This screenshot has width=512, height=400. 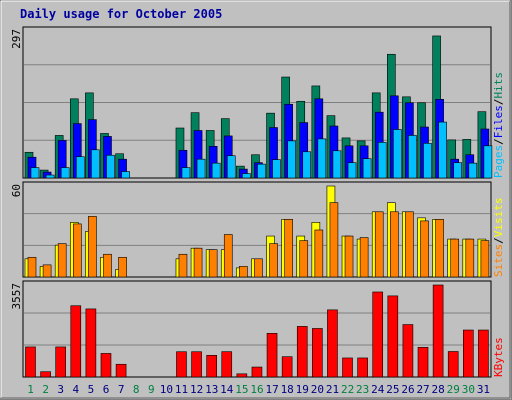 What do you see at coordinates (498, 85) in the screenshot?
I see `legend-entry: Hits` at bounding box center [498, 85].